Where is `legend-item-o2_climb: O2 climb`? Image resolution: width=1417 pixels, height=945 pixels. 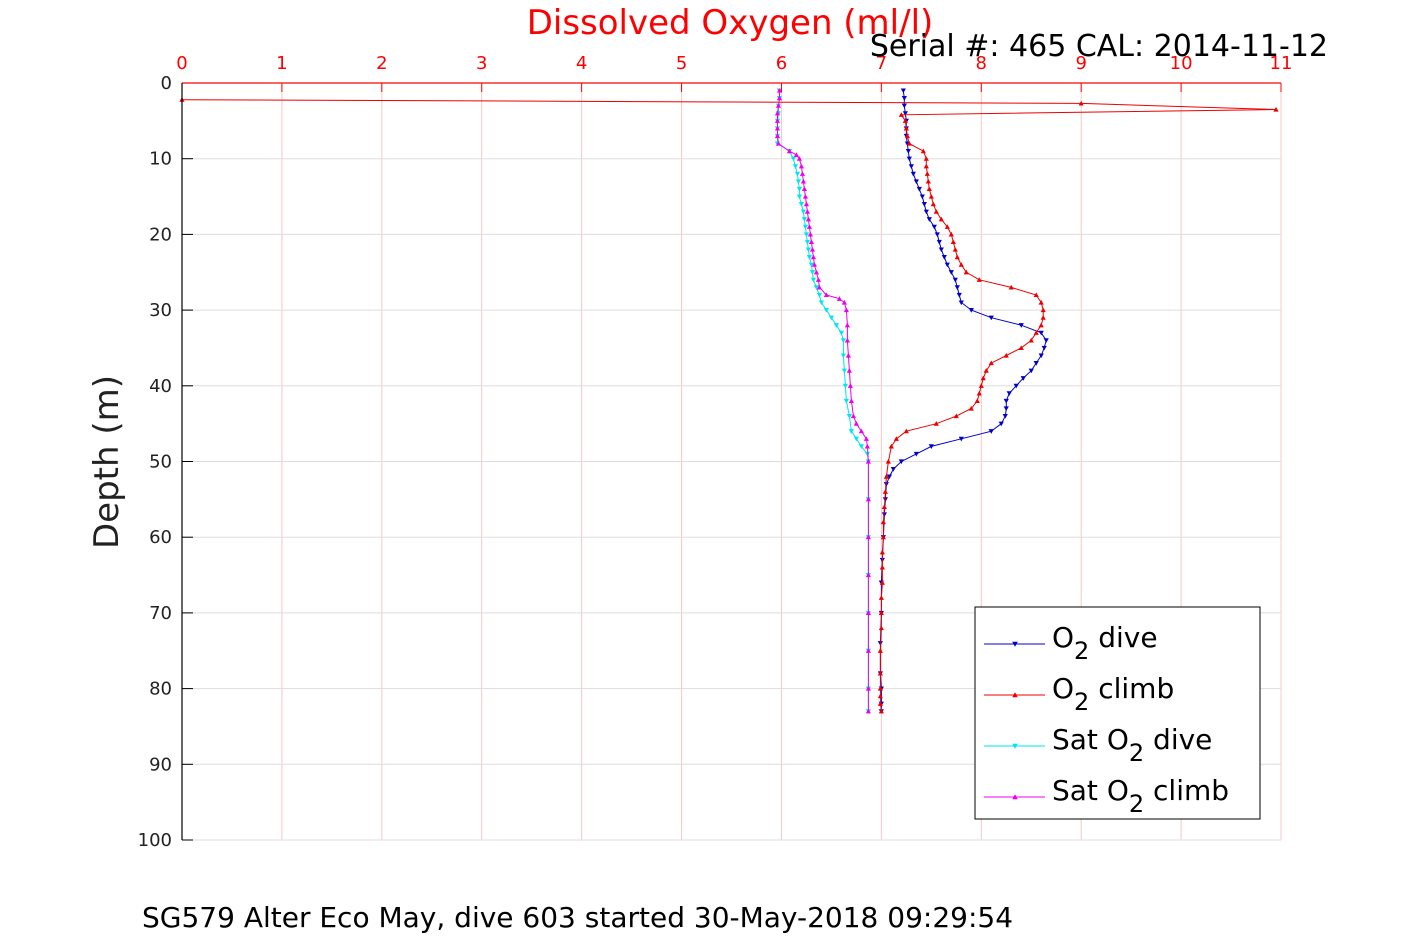 legend-item-o2_climb: O2 climb is located at coordinates (1079, 694).